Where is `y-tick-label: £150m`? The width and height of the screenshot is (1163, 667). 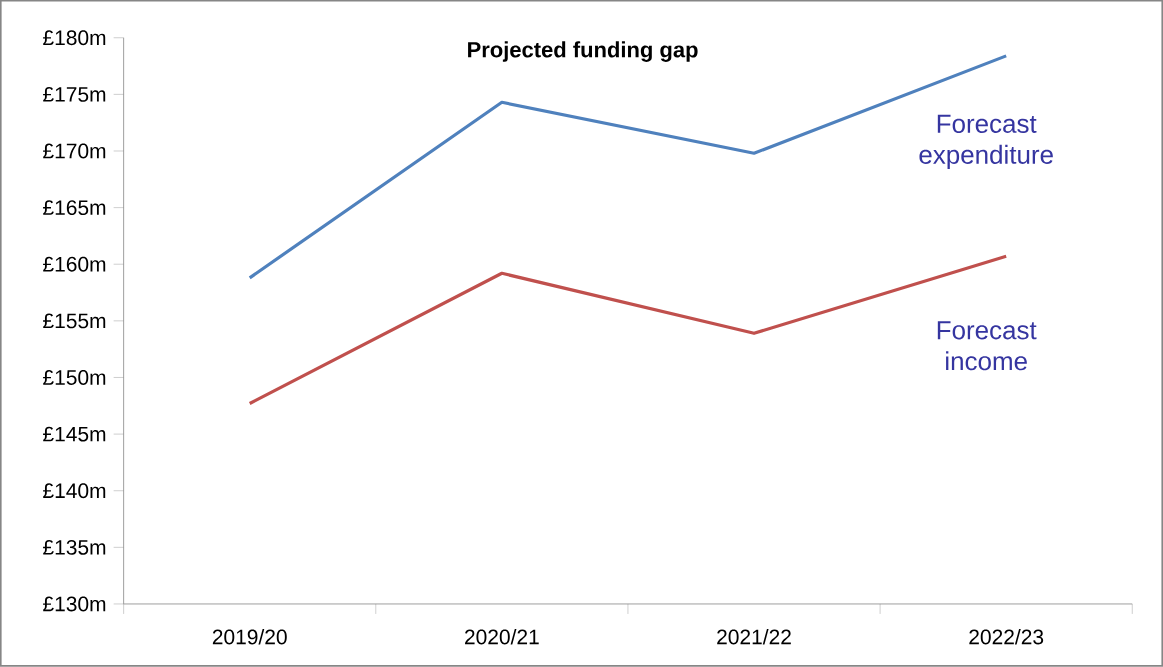
y-tick-label: £150m is located at coordinates (74, 378).